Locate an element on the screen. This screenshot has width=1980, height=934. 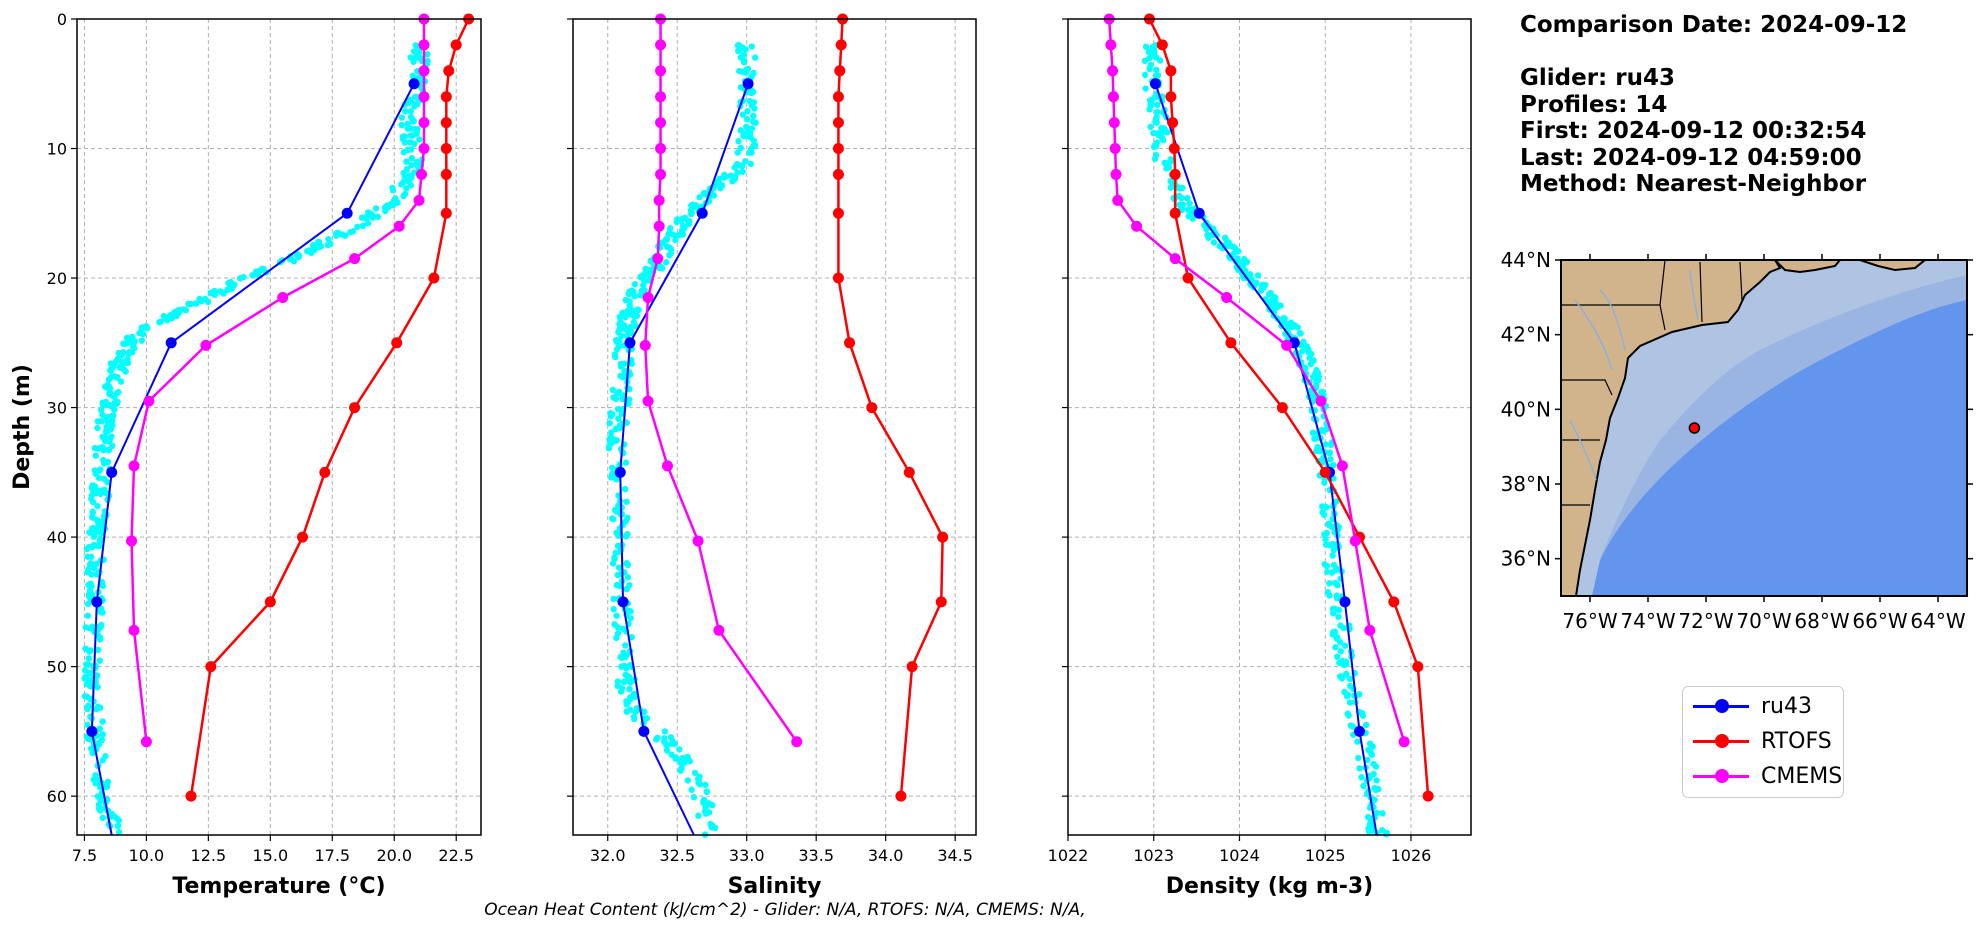
map-lon-label: 74°W is located at coordinates (1647, 621).